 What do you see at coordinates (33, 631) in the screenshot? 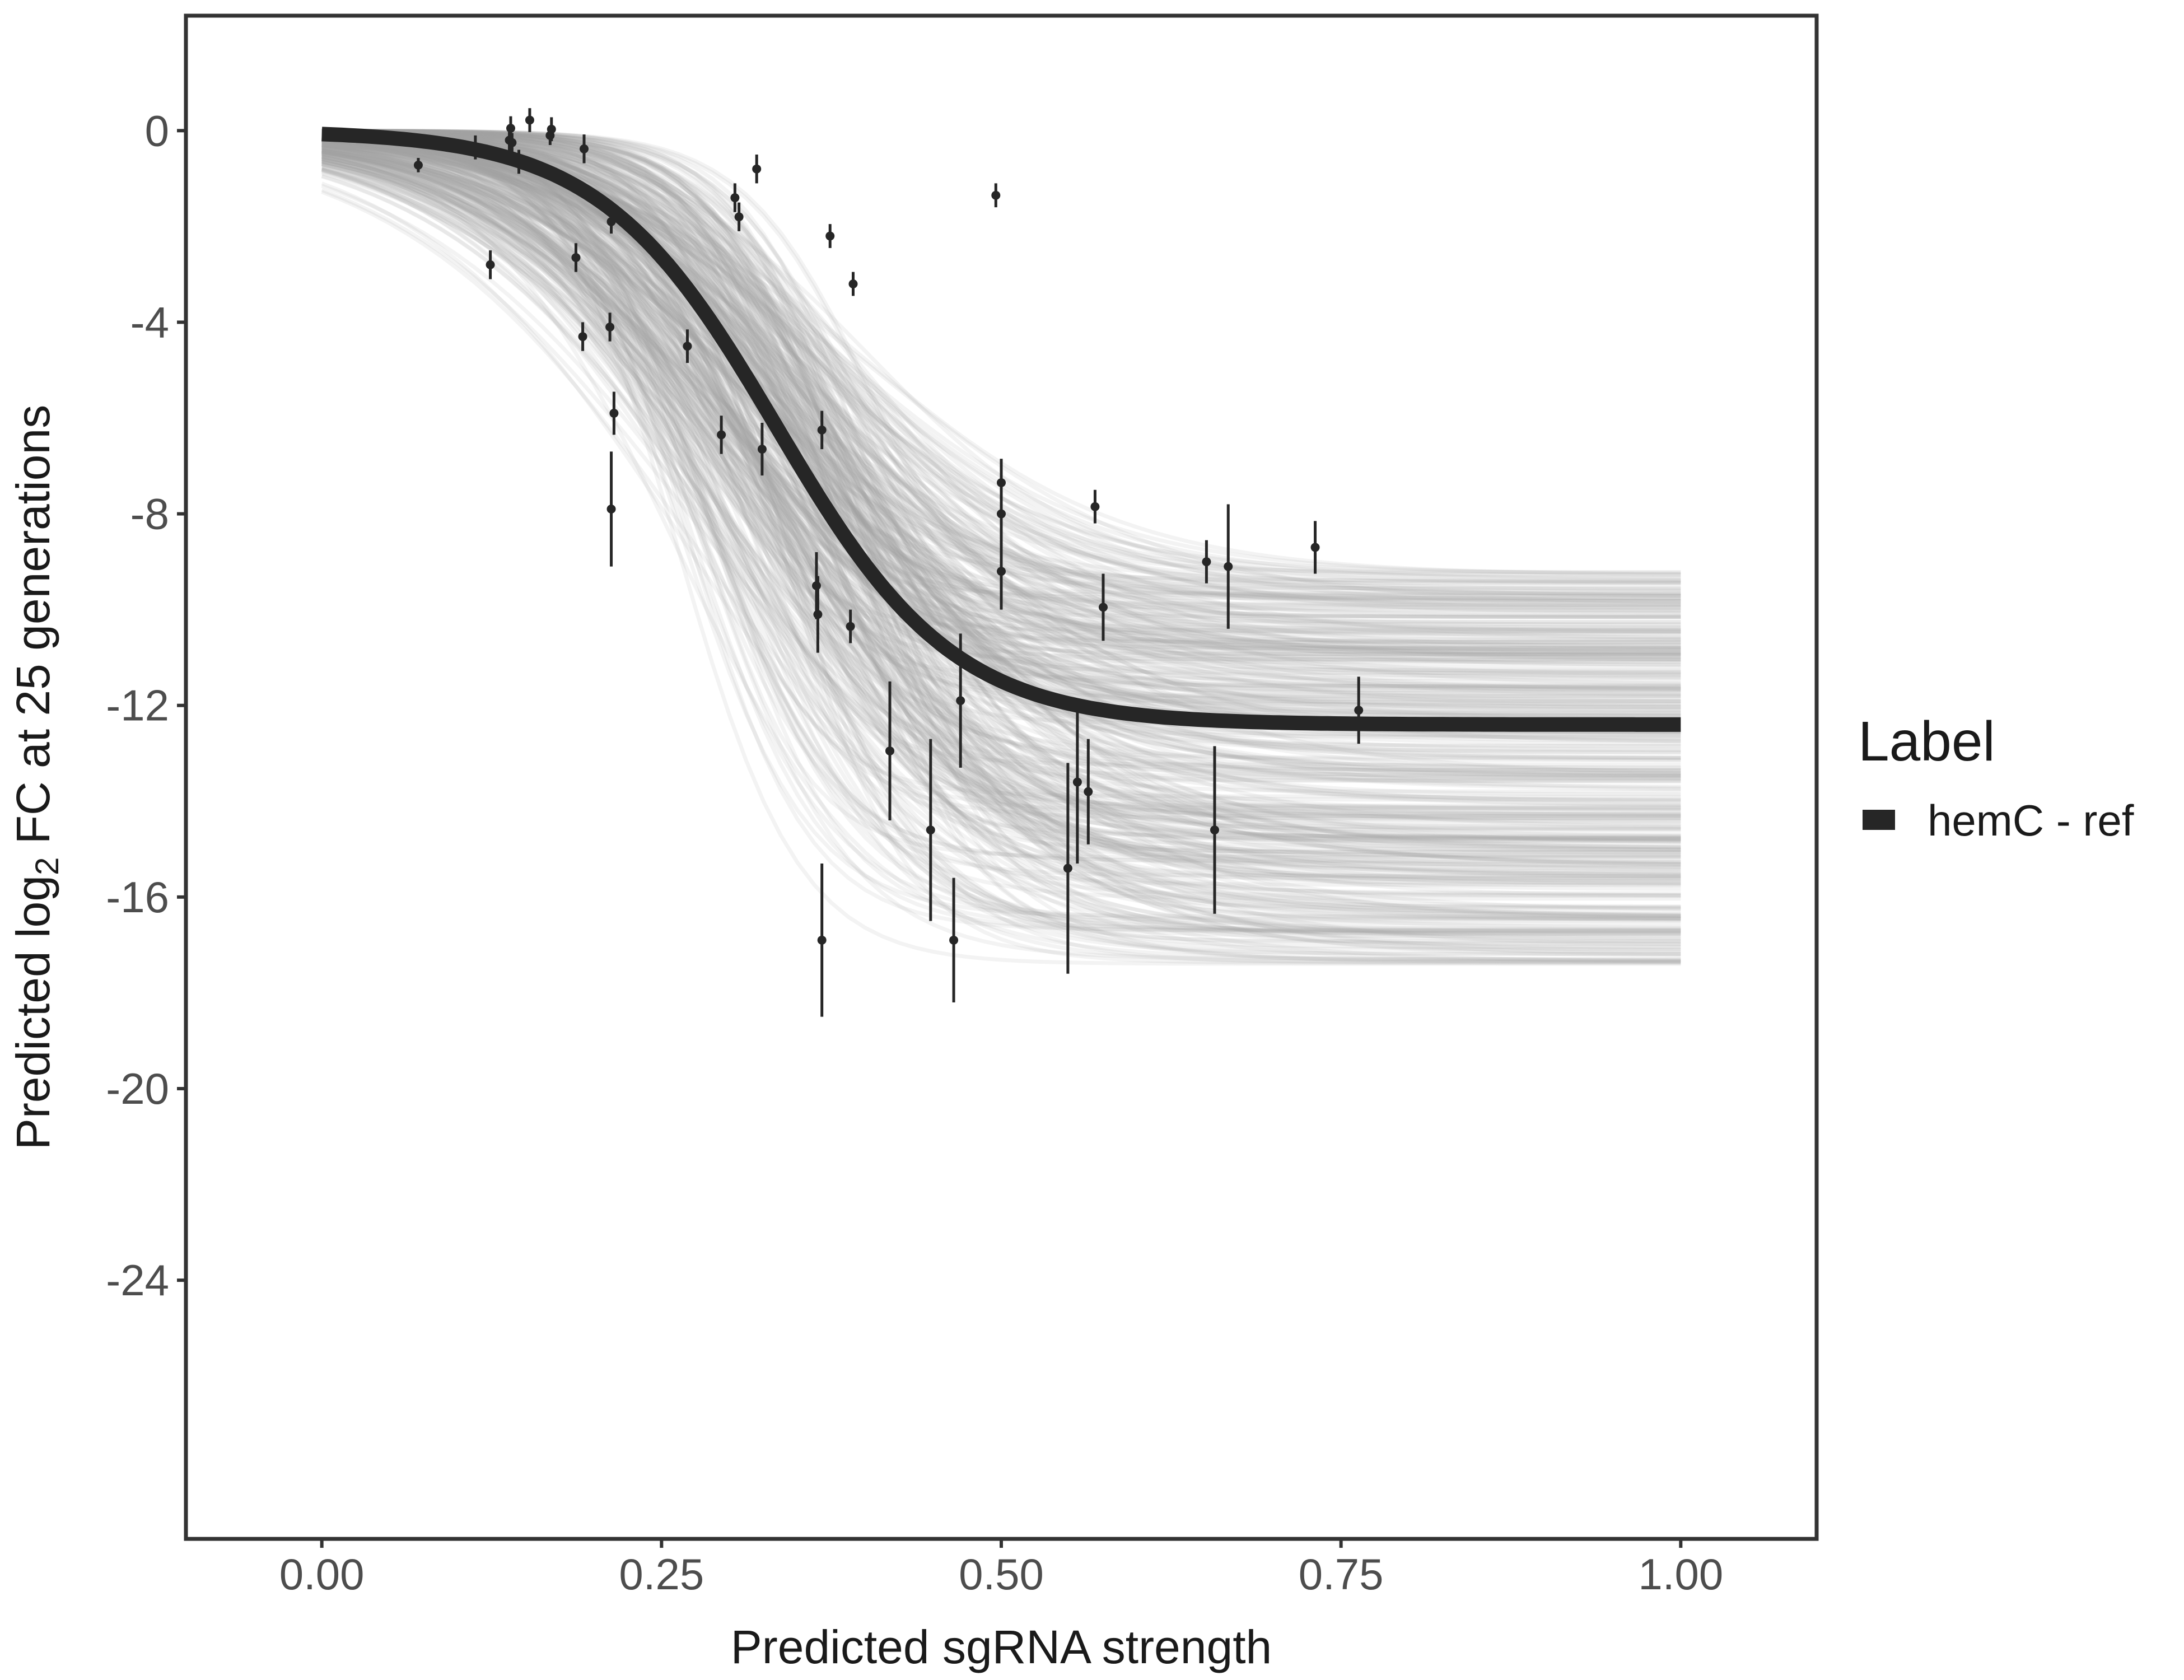
I see `y-axis-title-suffix: FC at 25 generations` at bounding box center [33, 631].